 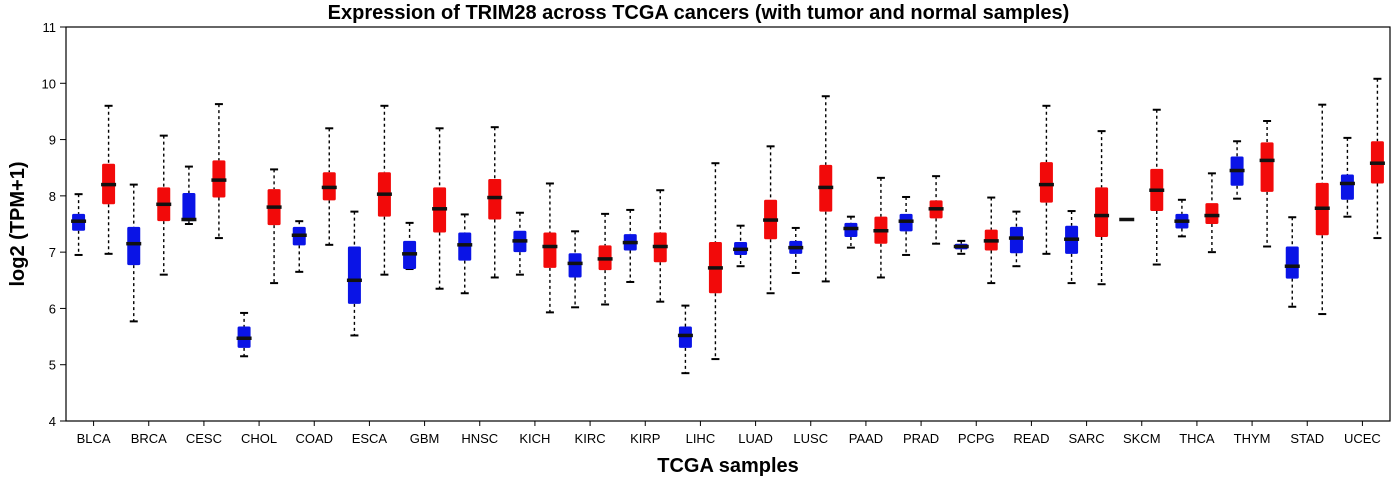 I want to click on y-axis-ticks: 4 5 6 7 8 9 10 11, so click(x=54, y=224).